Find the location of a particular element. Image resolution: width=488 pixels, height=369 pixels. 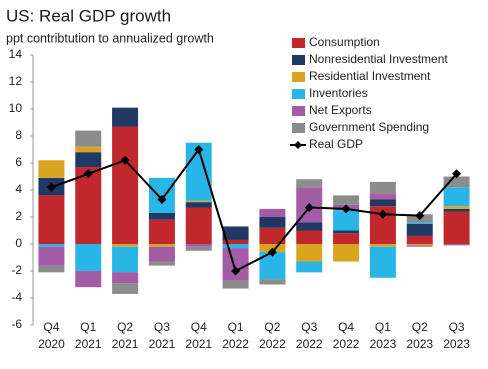

chart-title: US: Real GDP growth is located at coordinates (88, 15).